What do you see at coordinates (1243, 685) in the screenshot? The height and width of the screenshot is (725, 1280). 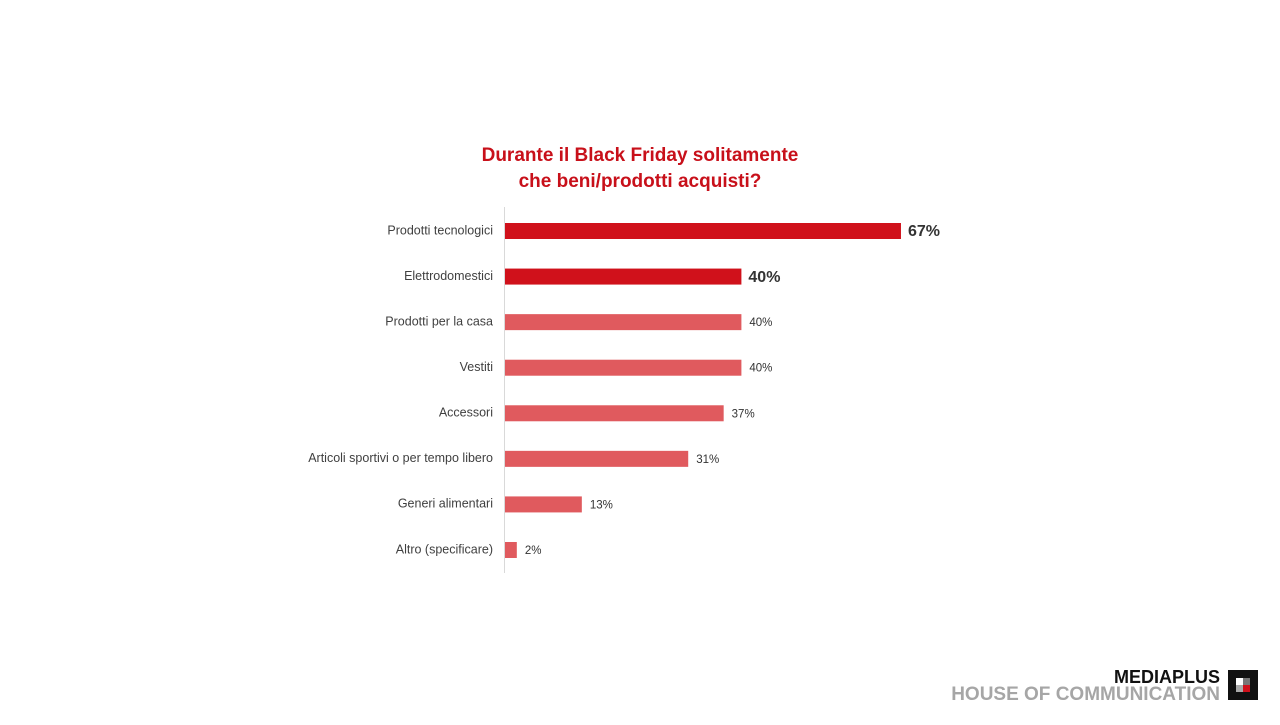 I see `logo-icon` at bounding box center [1243, 685].